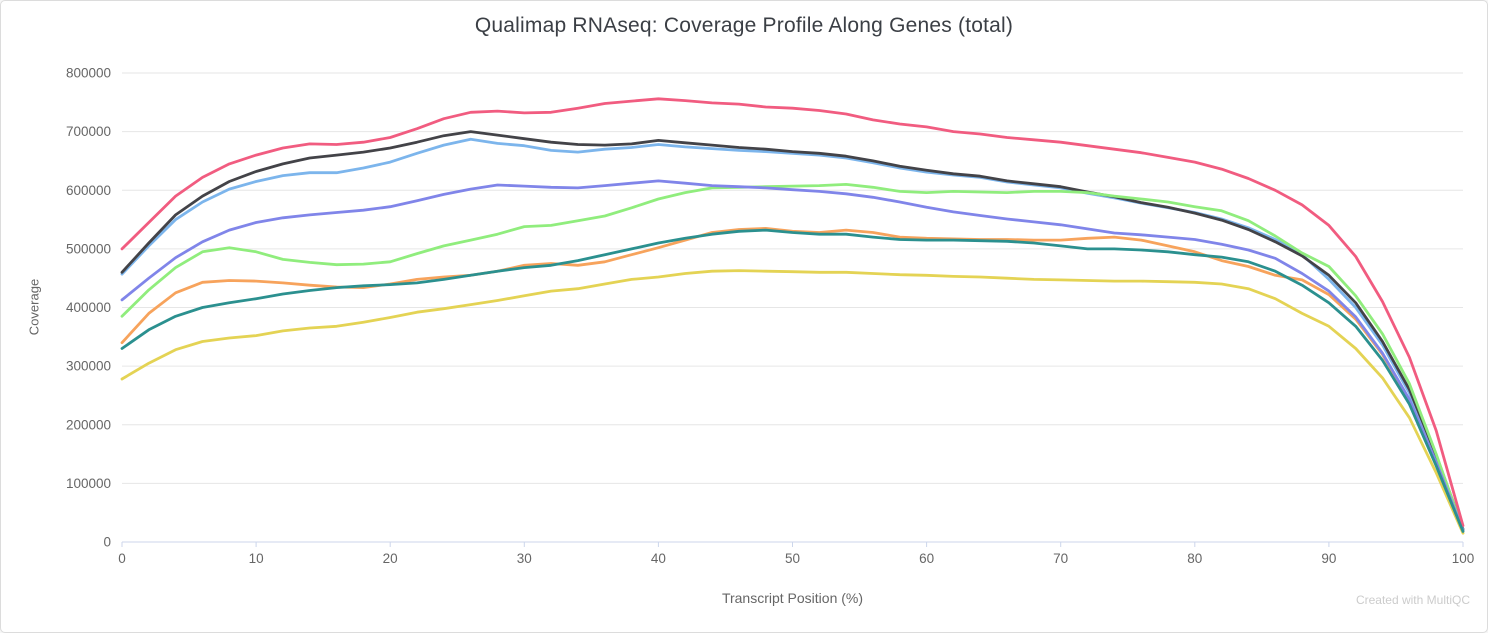  I want to click on x-tick-label: 40, so click(658, 558).